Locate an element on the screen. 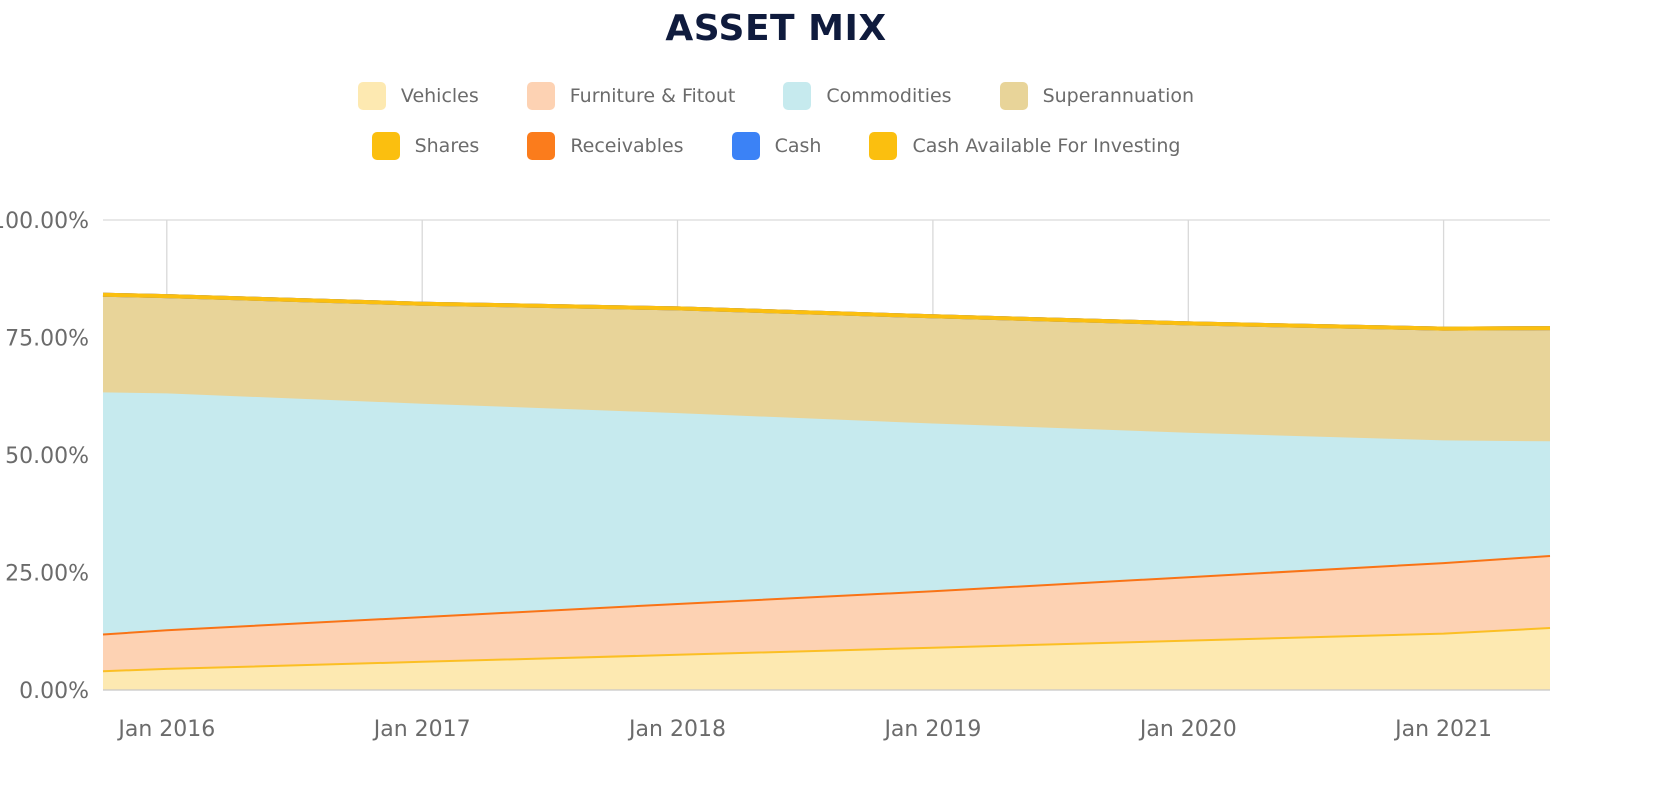 This screenshot has width=1655, height=790. legend-label-furniture-fitout: Furniture & Fitout is located at coordinates (652, 96).